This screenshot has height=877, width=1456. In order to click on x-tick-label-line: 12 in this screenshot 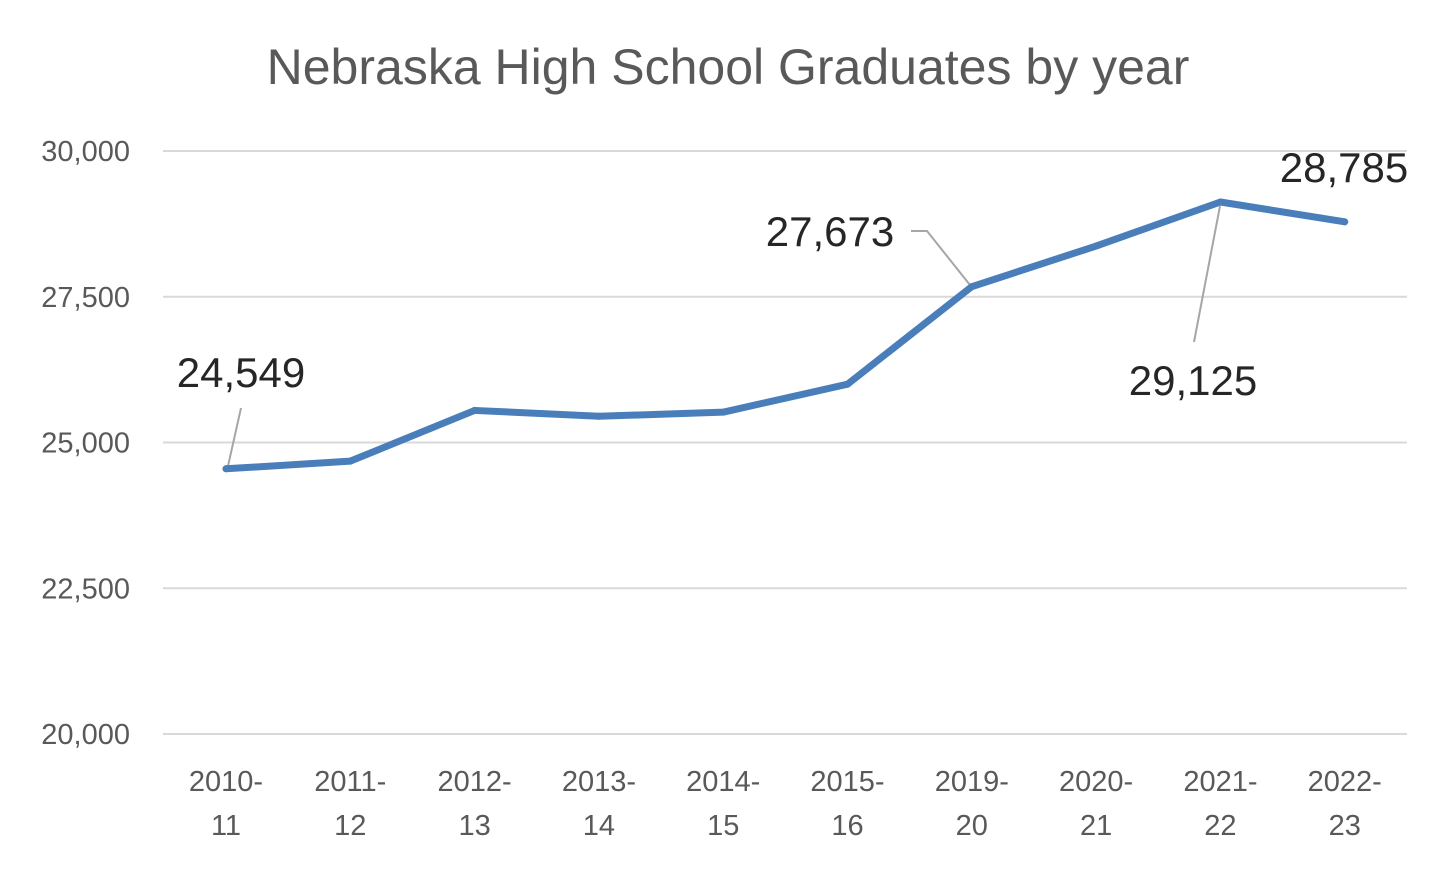, I will do `click(350, 826)`.